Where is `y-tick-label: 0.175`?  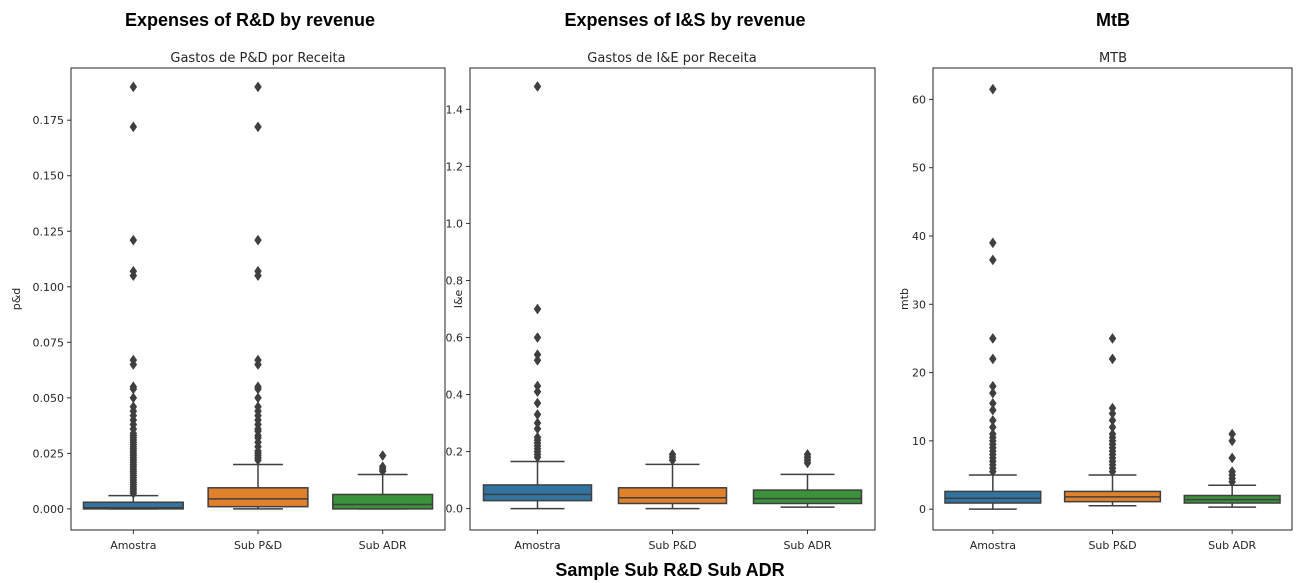
y-tick-label: 0.175 is located at coordinates (49, 120).